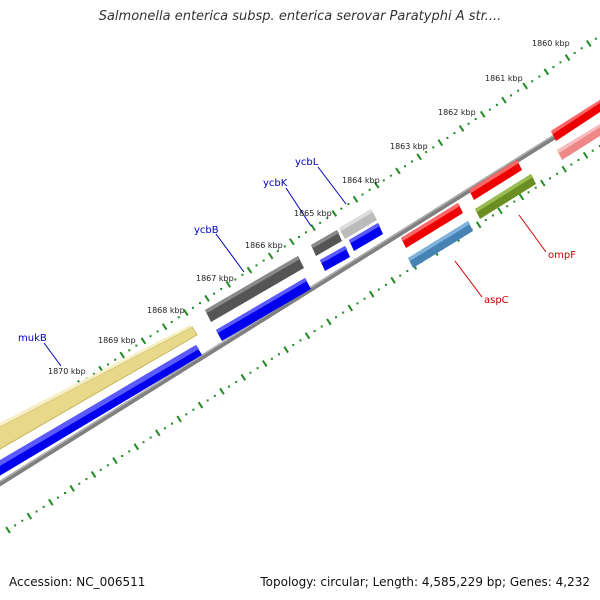  Describe the element at coordinates (298, 207) in the screenshot. I see `leader-ycbK` at that location.